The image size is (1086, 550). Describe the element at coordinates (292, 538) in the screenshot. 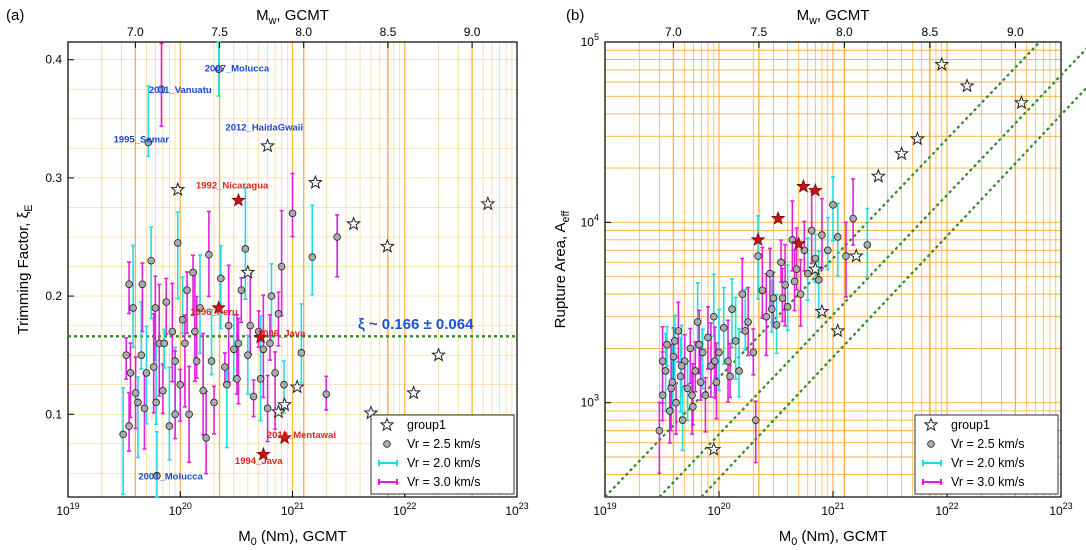

I see `x-axis-title: M0 (Nm), GCMT` at that location.